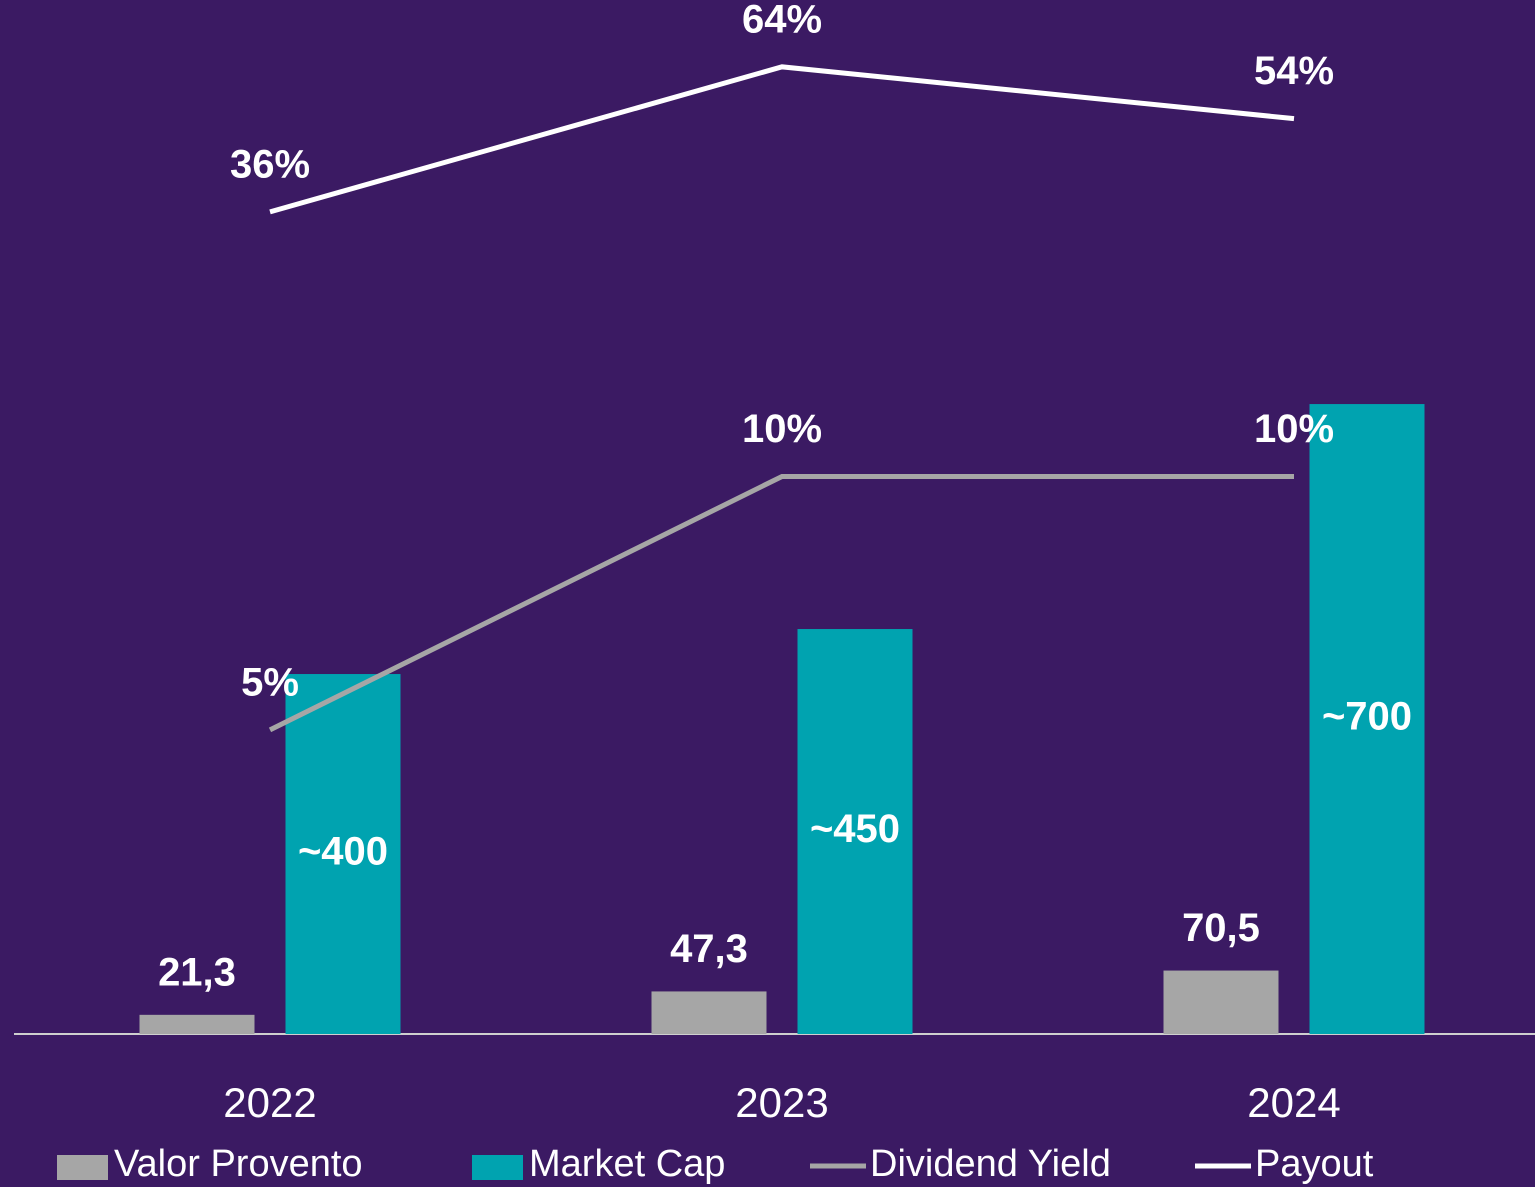 This screenshot has height=1187, width=1535. Describe the element at coordinates (270, 164) in the screenshot. I see `data-label: 36%` at that location.